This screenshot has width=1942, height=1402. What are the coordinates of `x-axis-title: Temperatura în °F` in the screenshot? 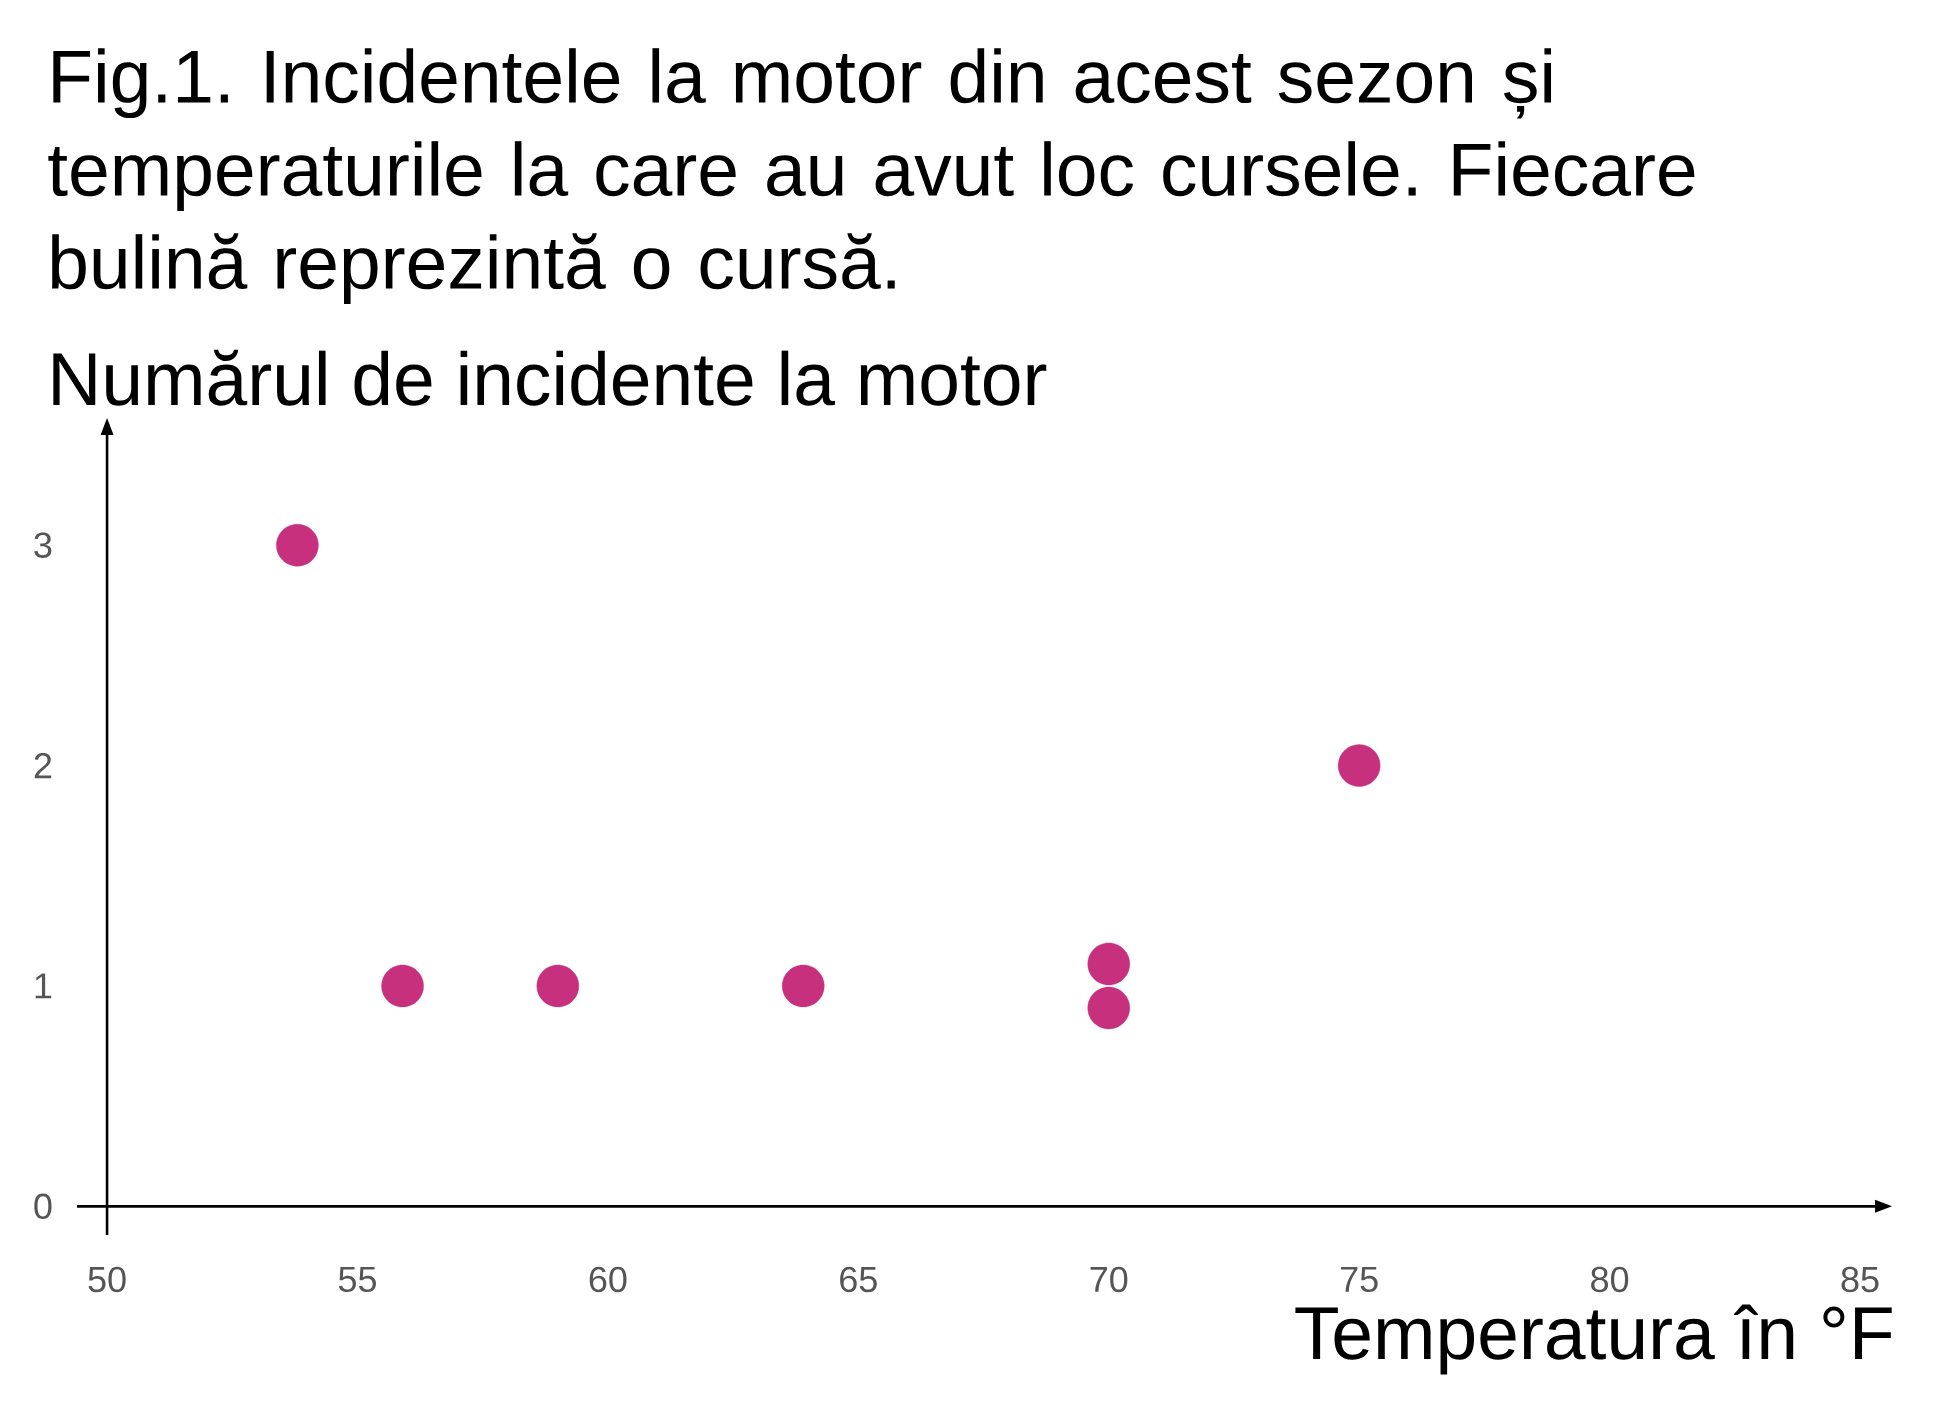 It's located at (1593, 1339).